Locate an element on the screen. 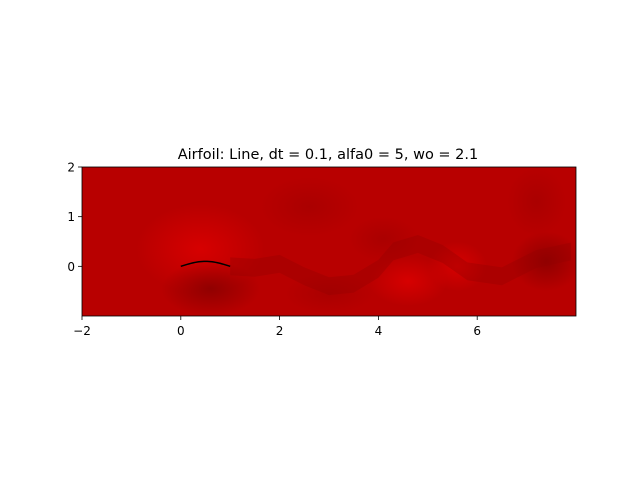 The height and width of the screenshot is (478, 640). x-tick-label: 6 is located at coordinates (477, 331).